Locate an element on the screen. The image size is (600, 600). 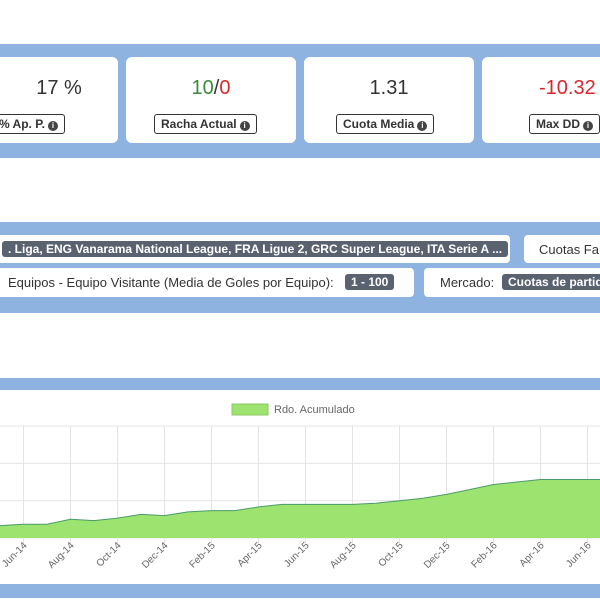
x-tick-label: Feb-16 is located at coordinates (484, 555).